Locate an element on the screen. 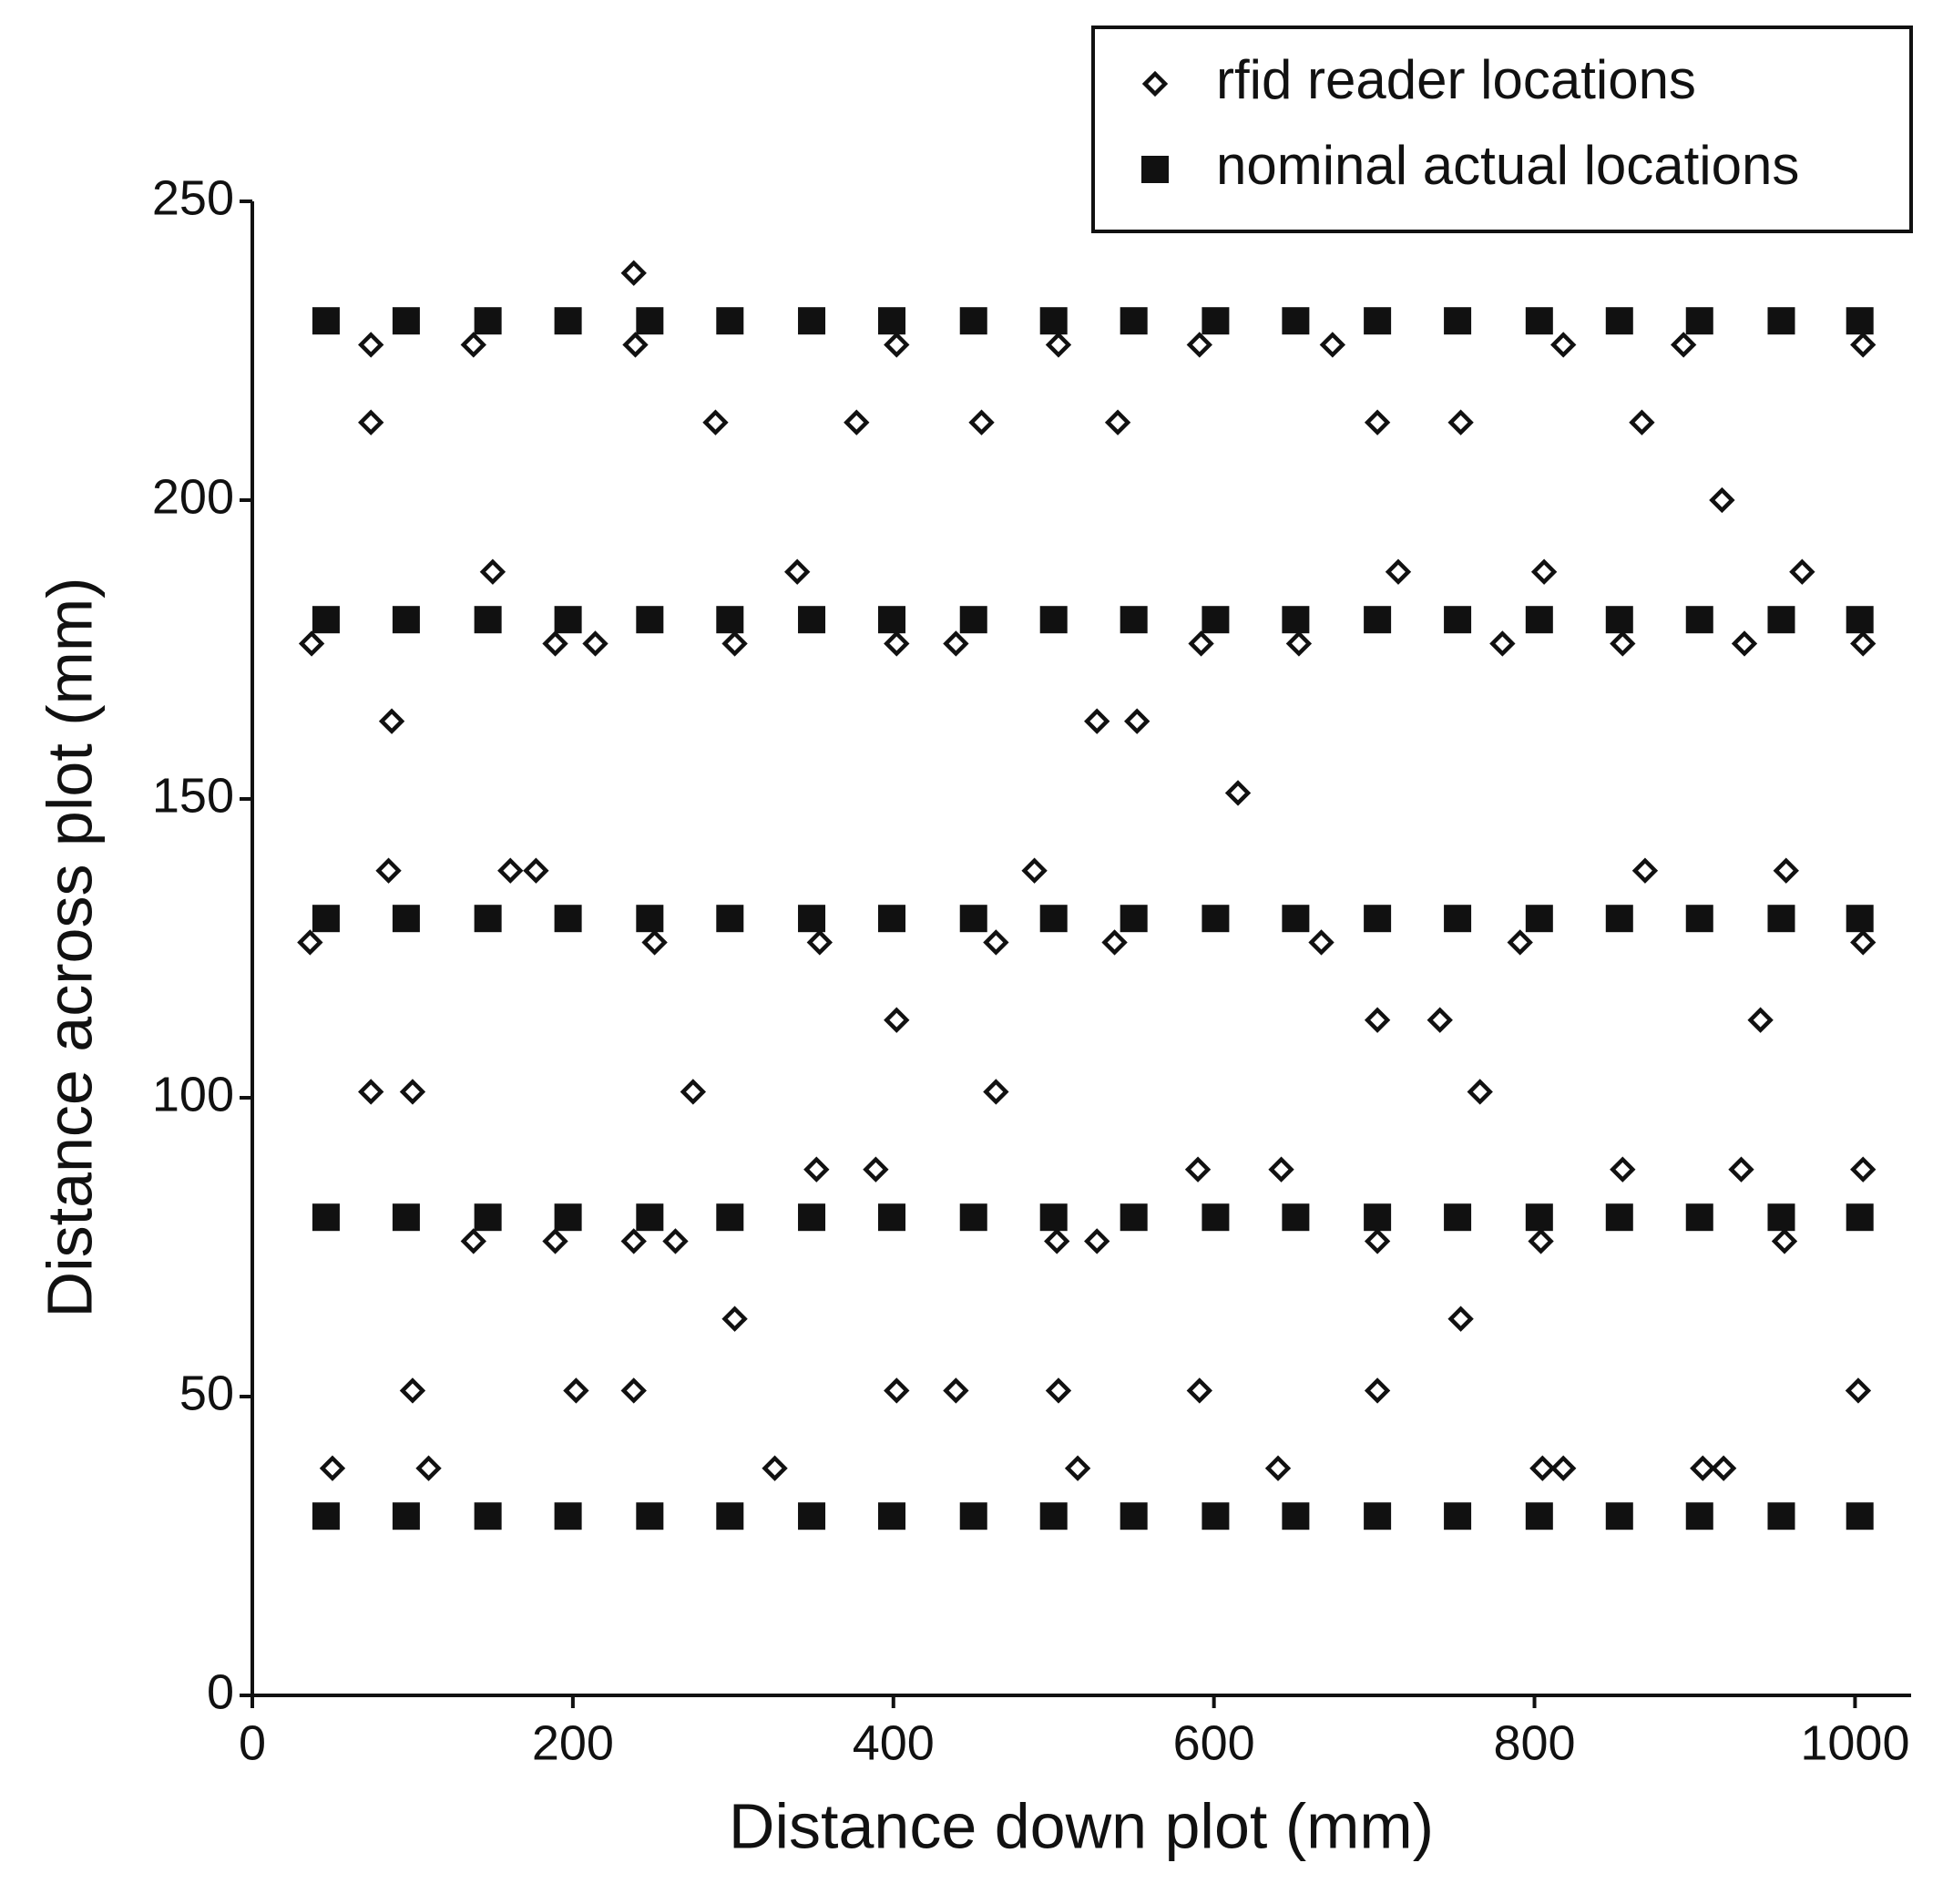  legend-marker is located at coordinates (1155, 170).